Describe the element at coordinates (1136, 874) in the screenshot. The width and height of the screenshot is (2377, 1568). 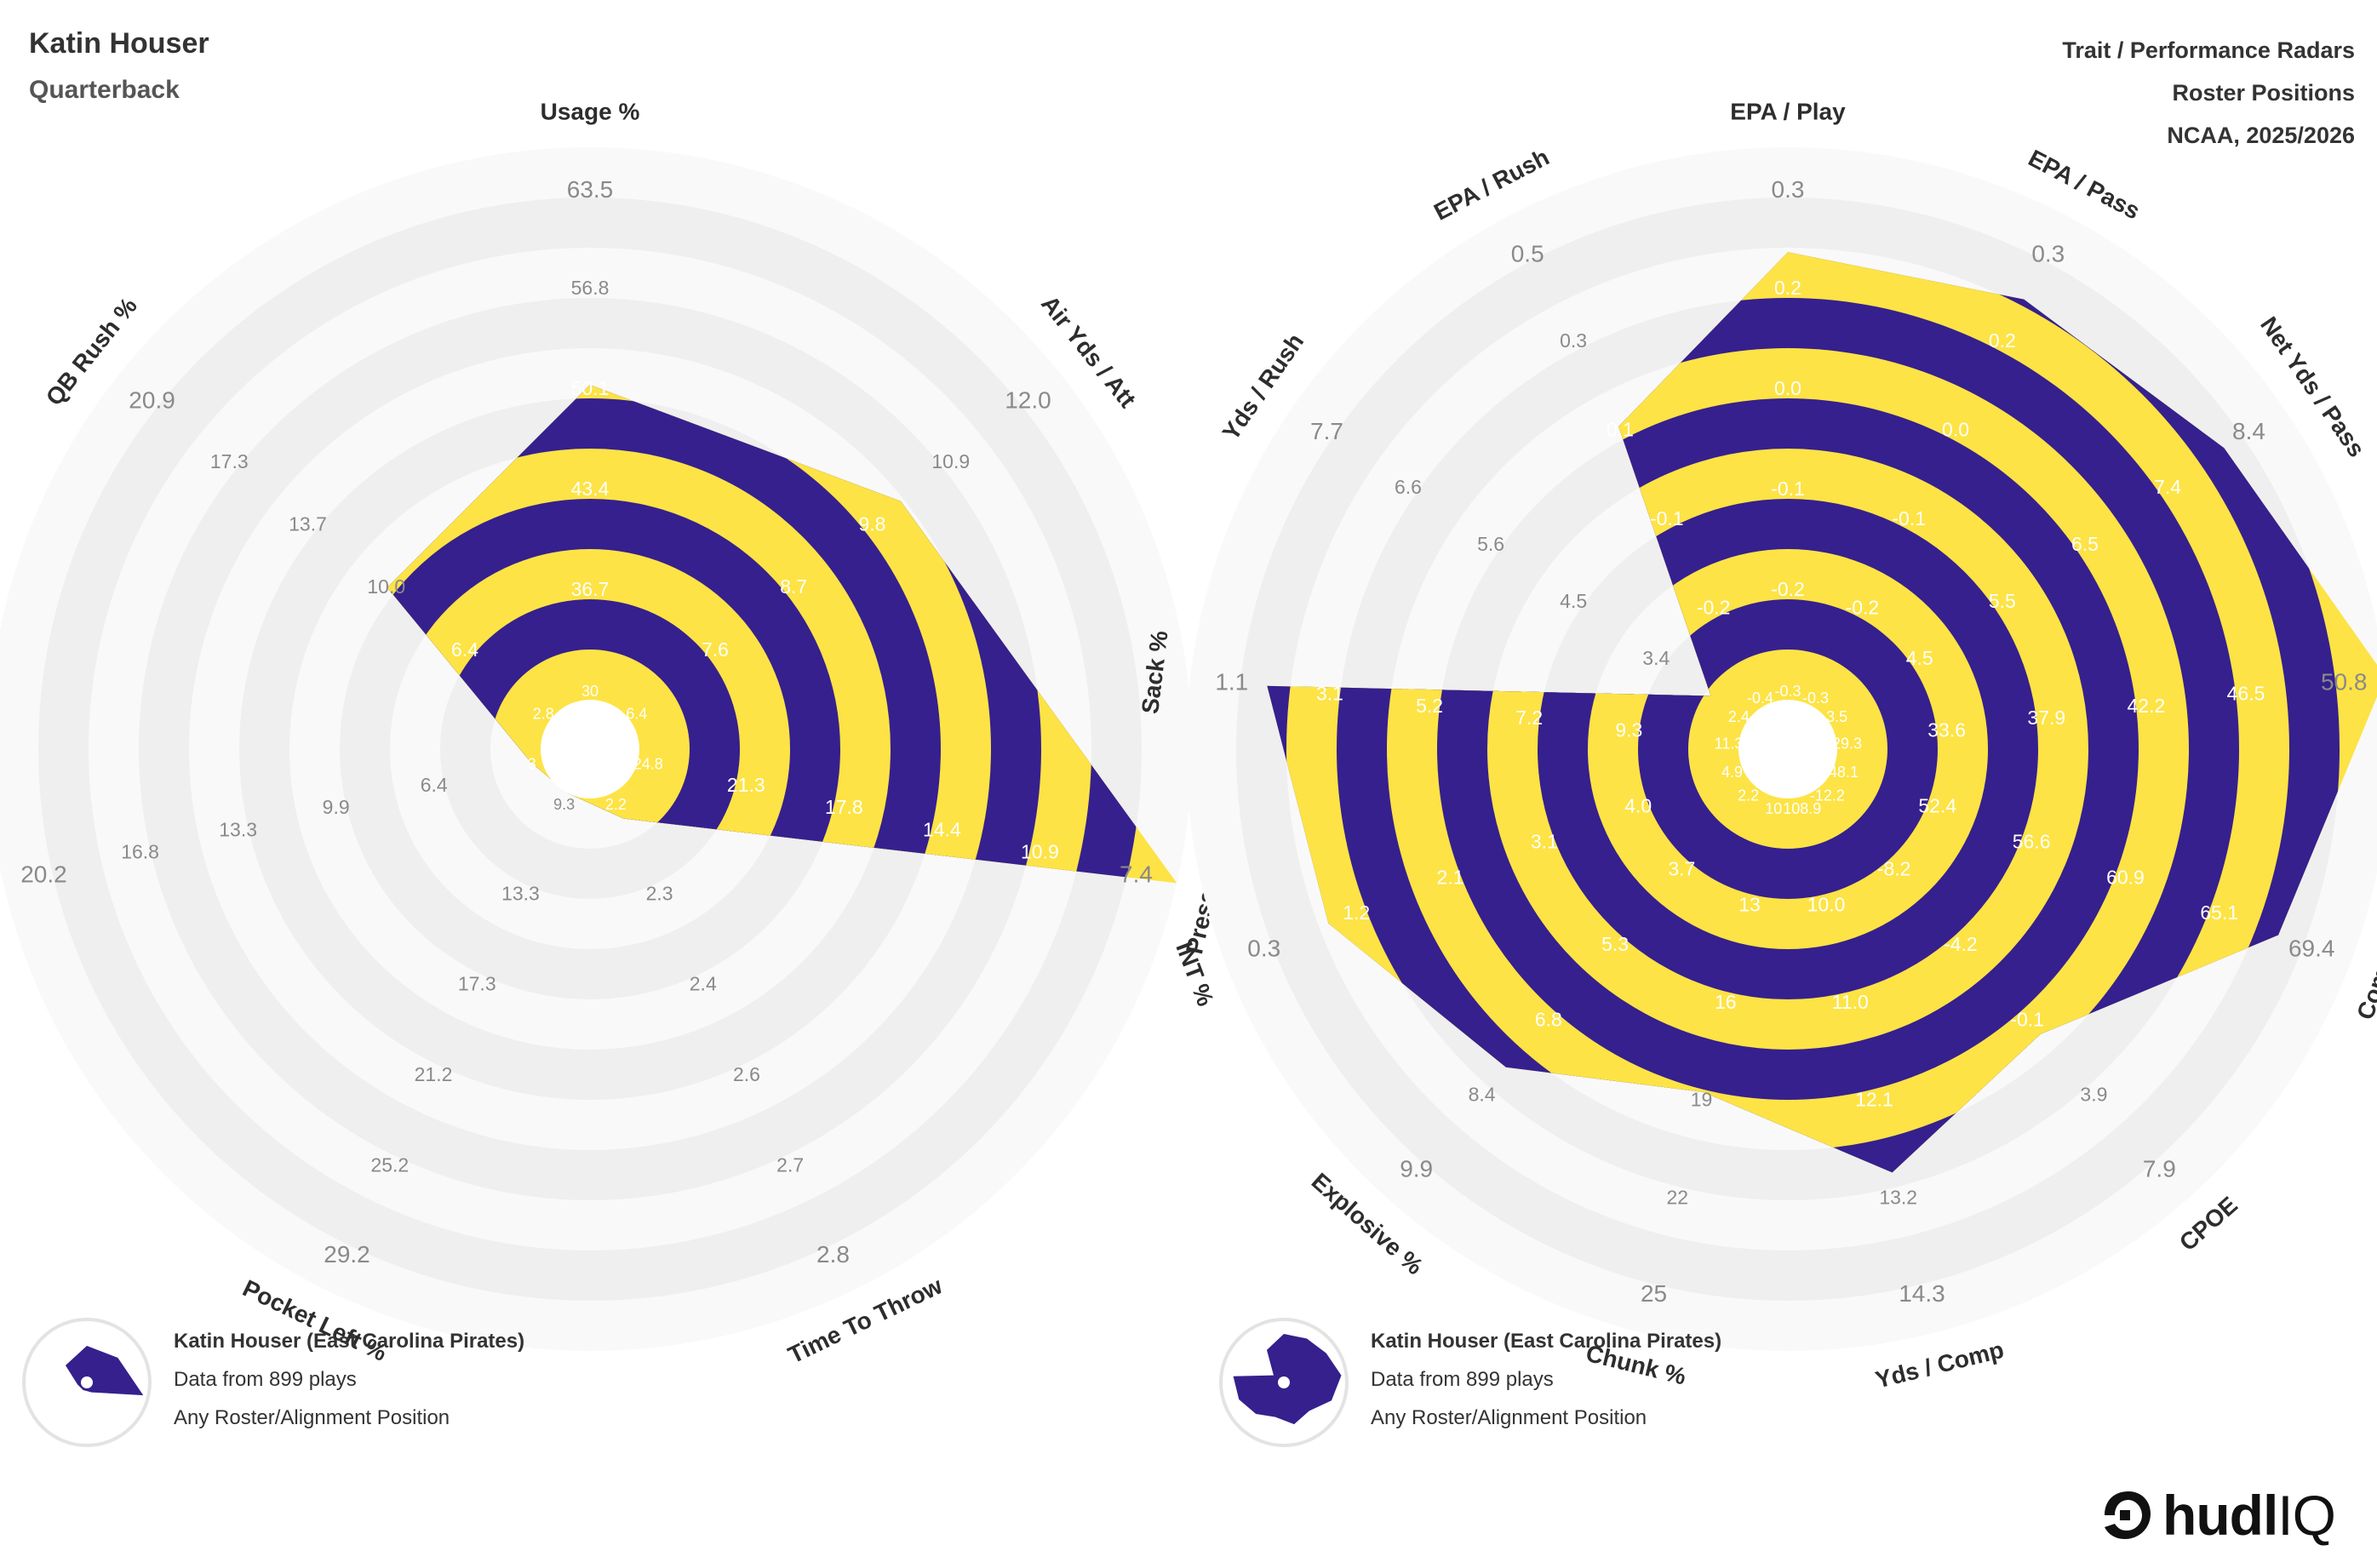
I see `axis-max-label: 7.4` at that location.